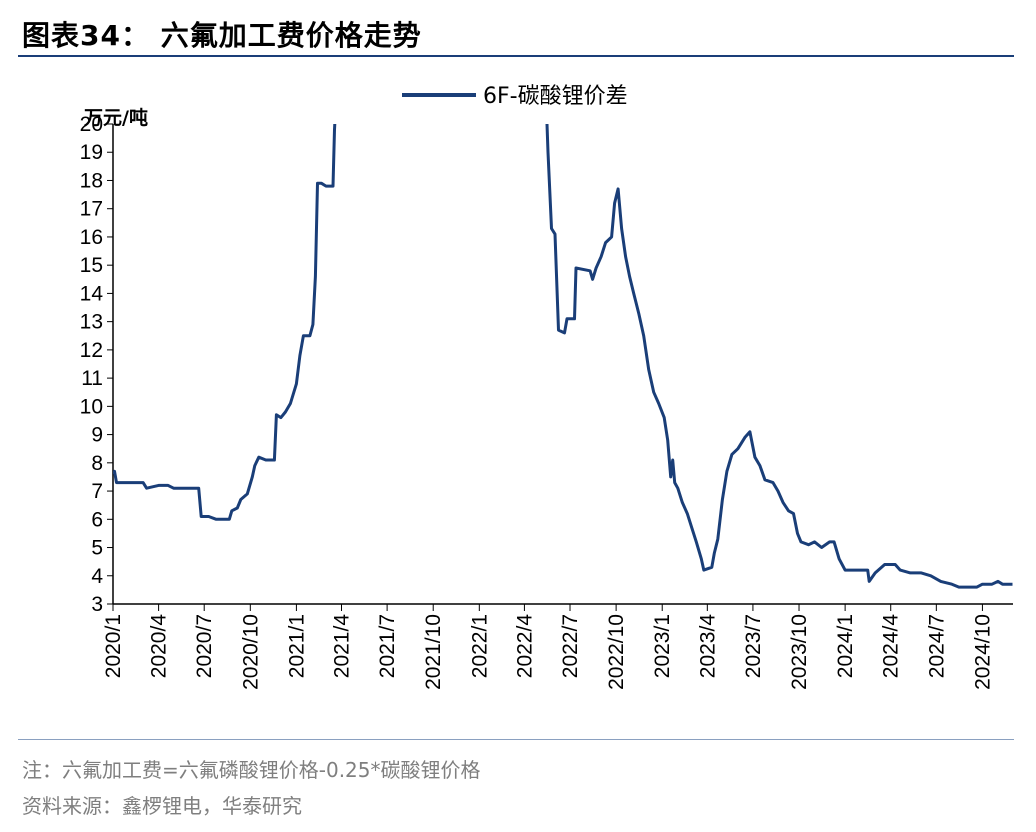 The height and width of the screenshot is (832, 1036). I want to click on x-tick-label: 2020/10, so click(250, 652).